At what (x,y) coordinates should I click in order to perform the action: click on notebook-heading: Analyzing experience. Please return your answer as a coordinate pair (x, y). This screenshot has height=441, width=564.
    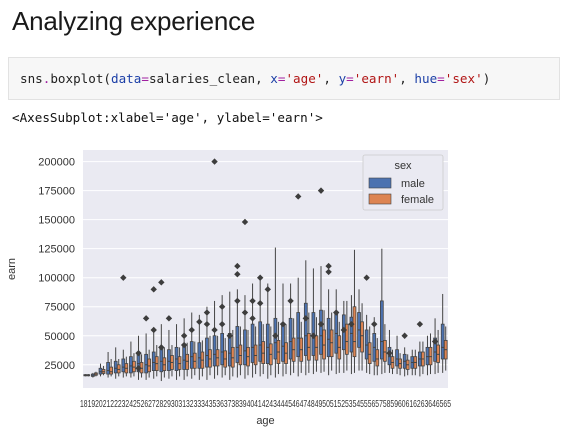
    Looking at the image, I should click on (134, 21).